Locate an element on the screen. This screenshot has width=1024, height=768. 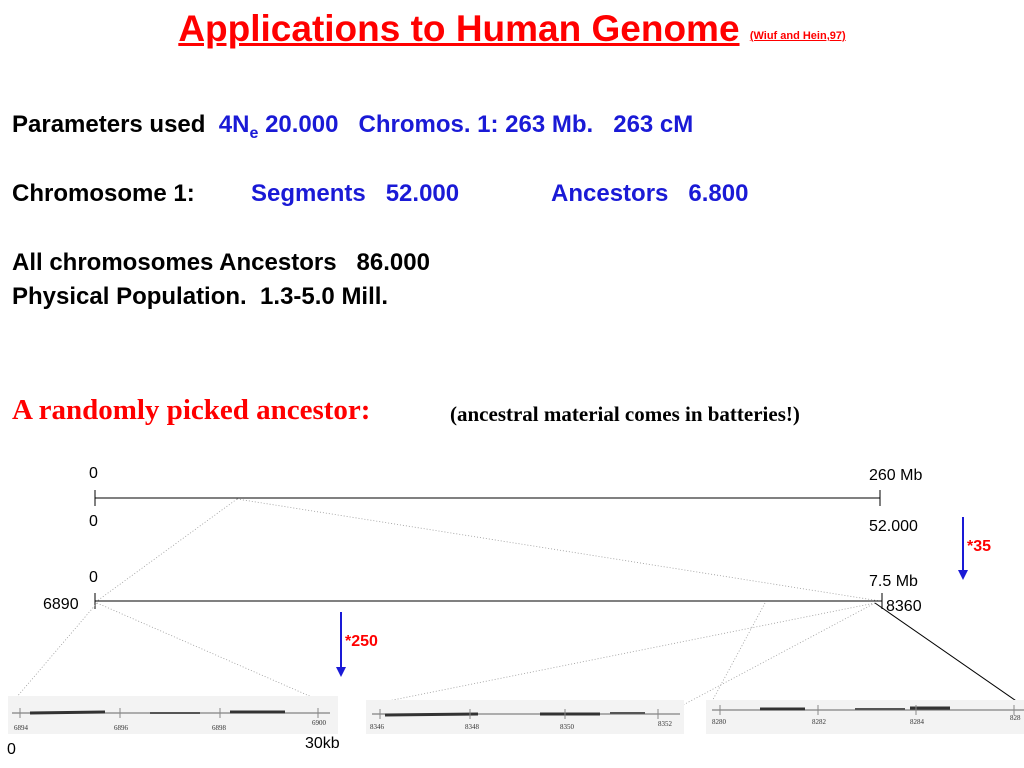
zoom-arrow-1-head is located at coordinates (963, 575).